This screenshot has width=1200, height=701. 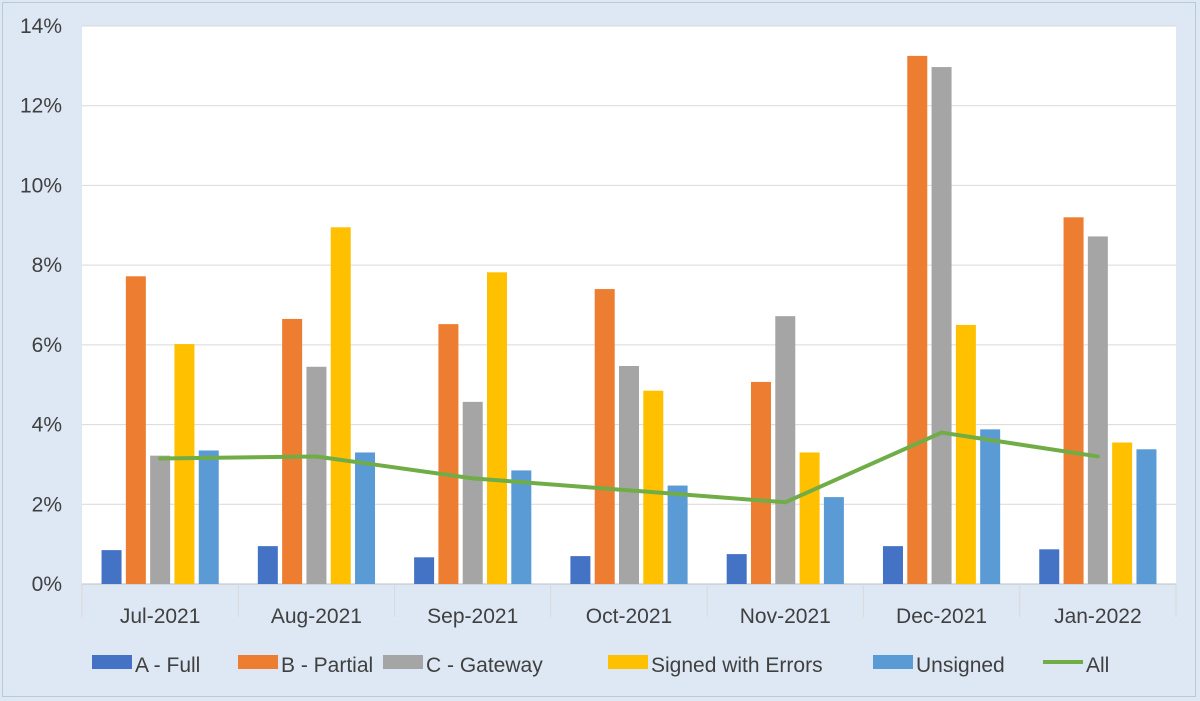 What do you see at coordinates (167, 665) in the screenshot?
I see `legend-label-a-full: A - Full` at bounding box center [167, 665].